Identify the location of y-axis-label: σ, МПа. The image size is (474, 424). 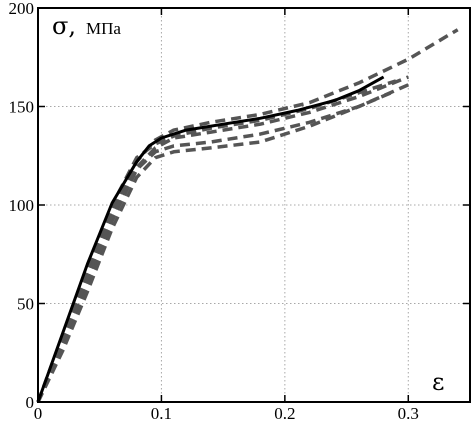
(86, 26).